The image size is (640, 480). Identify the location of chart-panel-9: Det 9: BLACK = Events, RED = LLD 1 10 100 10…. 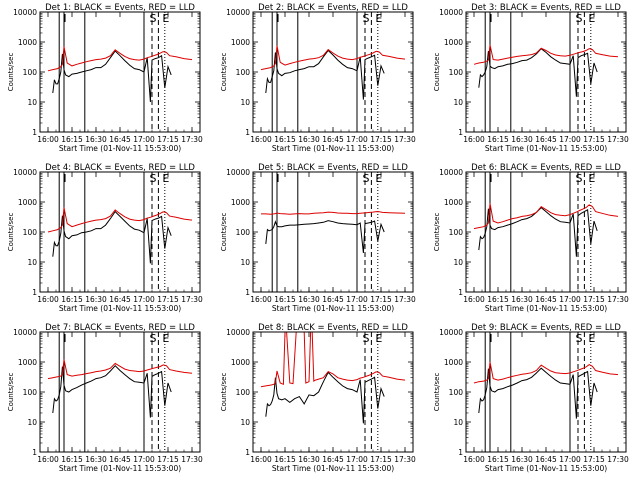
(531, 398).